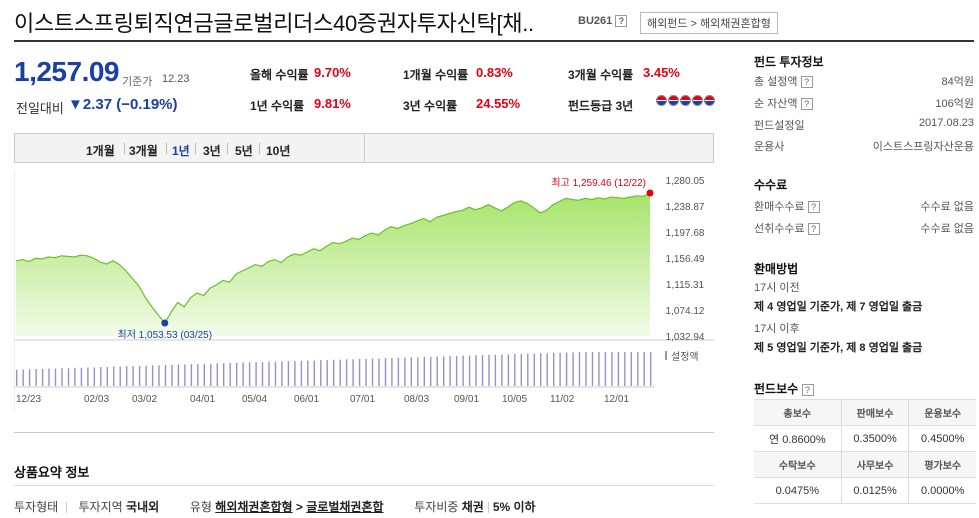 The image size is (979, 518). What do you see at coordinates (345, 507) in the screenshot?
I see `type-link-2: 글로벌채권혼합` at bounding box center [345, 507].